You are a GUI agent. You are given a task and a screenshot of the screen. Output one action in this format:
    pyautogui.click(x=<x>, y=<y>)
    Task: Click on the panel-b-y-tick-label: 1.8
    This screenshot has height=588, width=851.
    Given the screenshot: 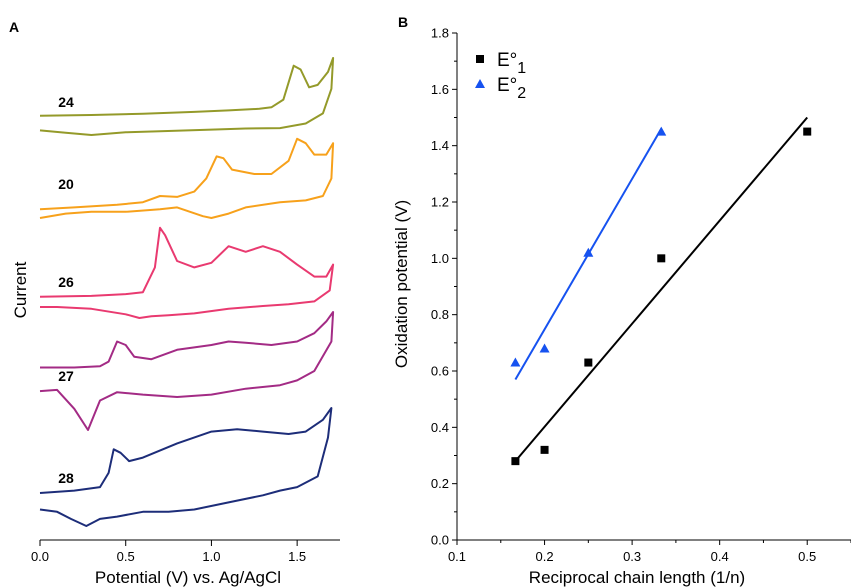 What is the action you would take?
    pyautogui.click(x=440, y=33)
    